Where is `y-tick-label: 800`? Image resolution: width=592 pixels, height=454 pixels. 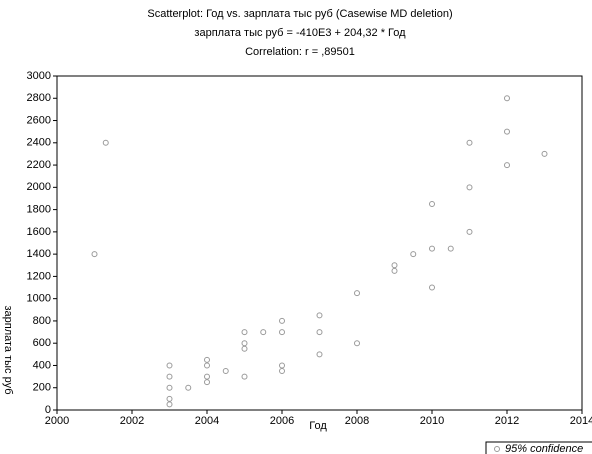 y-tick-label: 800 is located at coordinates (42, 321).